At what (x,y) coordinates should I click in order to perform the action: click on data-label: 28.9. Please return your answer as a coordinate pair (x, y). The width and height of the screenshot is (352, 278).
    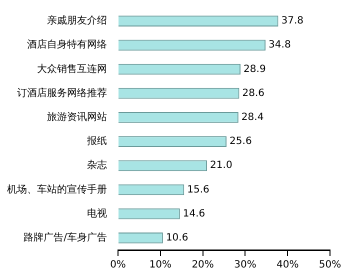
    Looking at the image, I should click on (255, 69).